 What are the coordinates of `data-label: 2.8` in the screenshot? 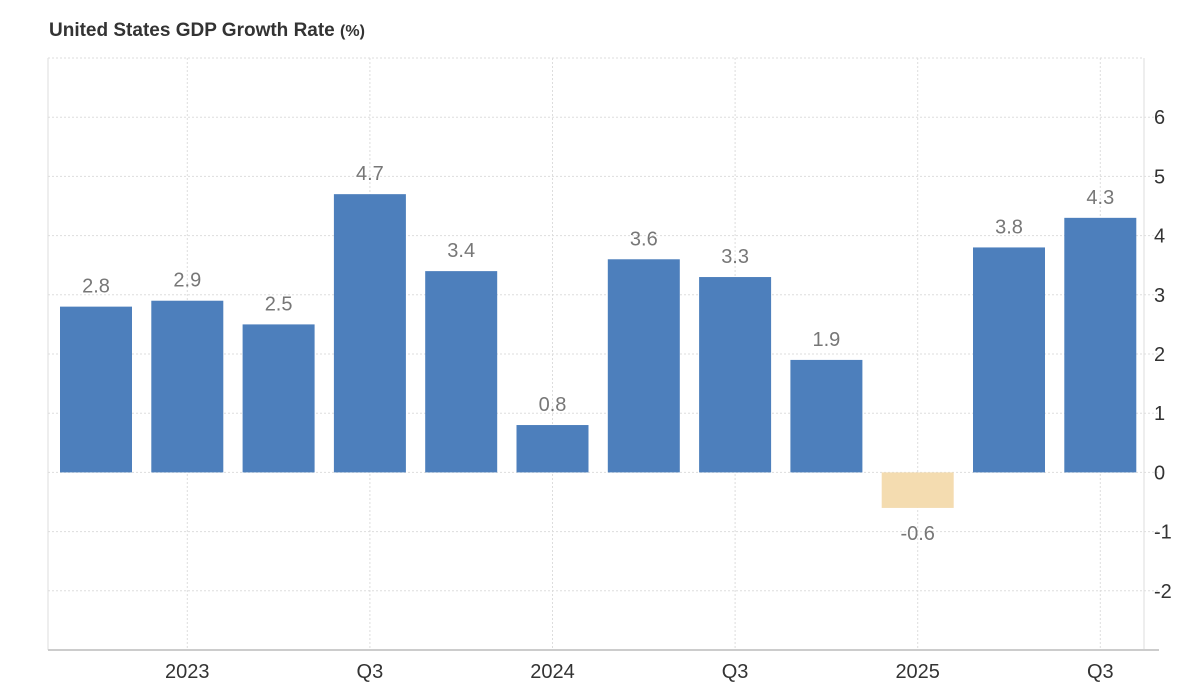 It's located at (96, 287).